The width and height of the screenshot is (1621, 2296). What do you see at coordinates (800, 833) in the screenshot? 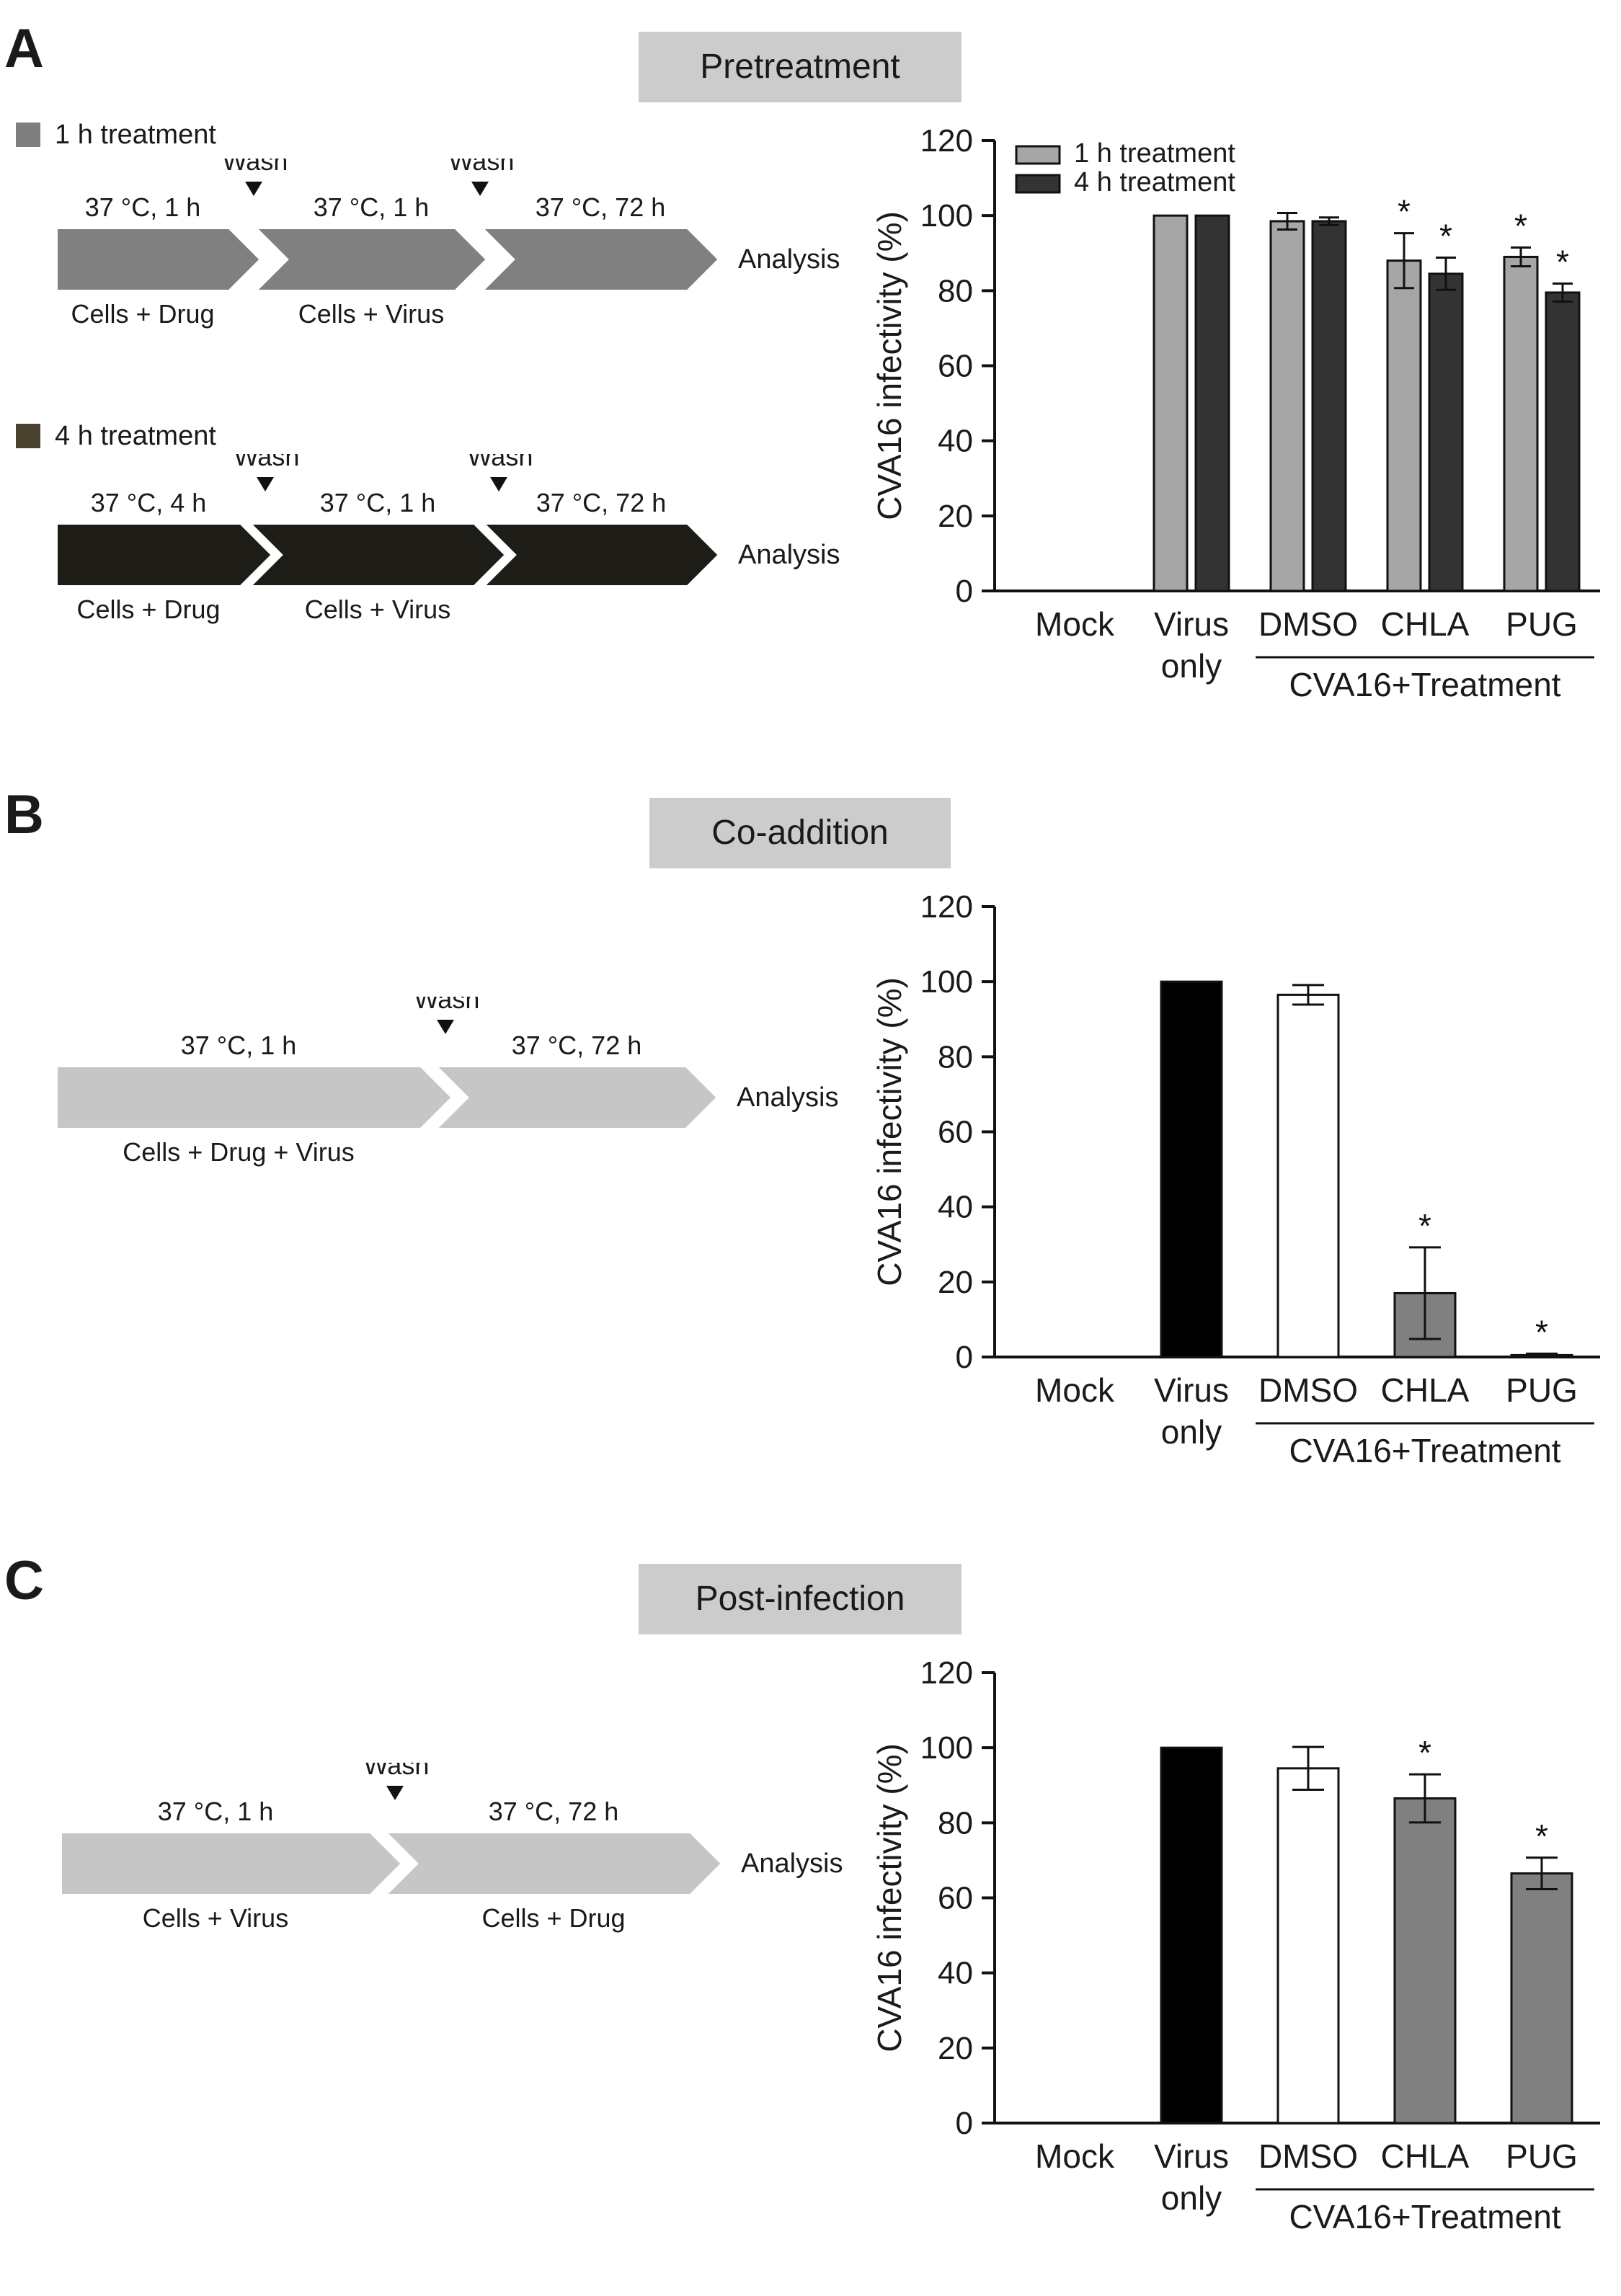
I see `panel-title: Co-addition` at bounding box center [800, 833].